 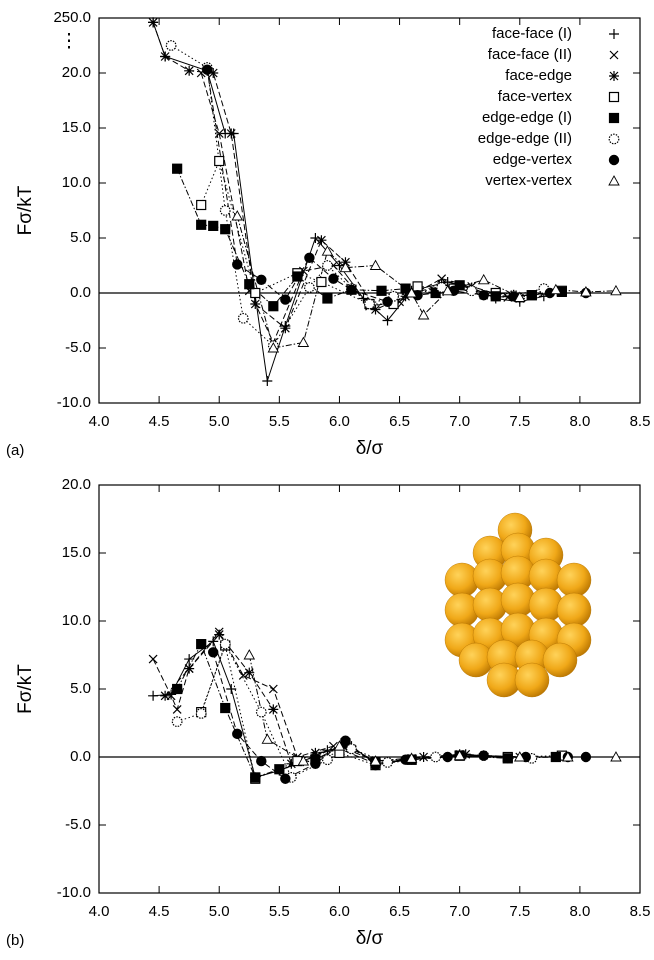 I want to click on cluster-illustration, so click(x=518, y=605).